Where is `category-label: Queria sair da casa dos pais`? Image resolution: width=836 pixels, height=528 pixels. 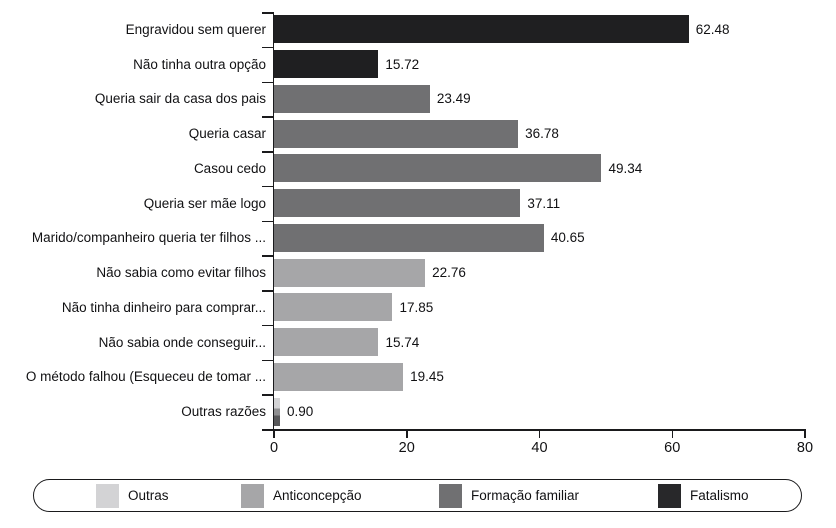 category-label: Queria sair da casa dos pais is located at coordinates (180, 99).